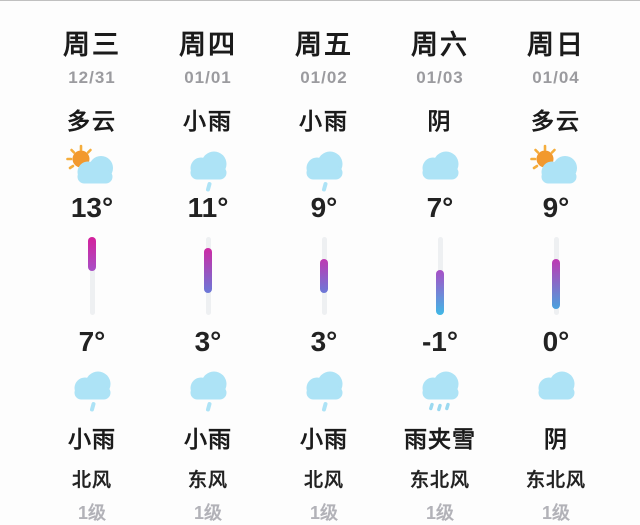 The height and width of the screenshot is (525, 640). I want to click on day-condition-label: 阴, so click(440, 121).